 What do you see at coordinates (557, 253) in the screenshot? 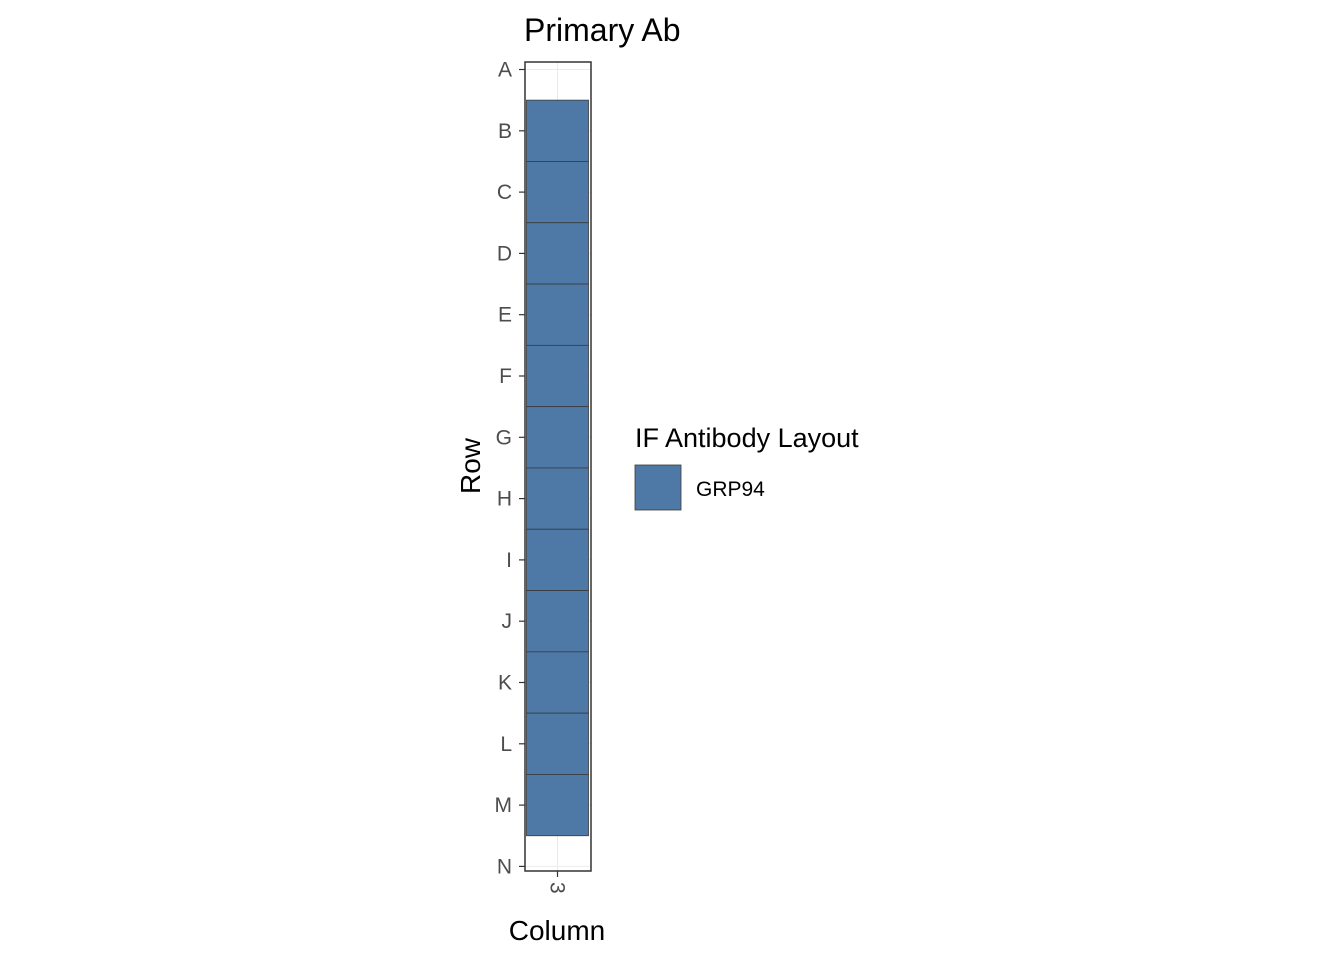
I see `tile-d3` at bounding box center [557, 253].